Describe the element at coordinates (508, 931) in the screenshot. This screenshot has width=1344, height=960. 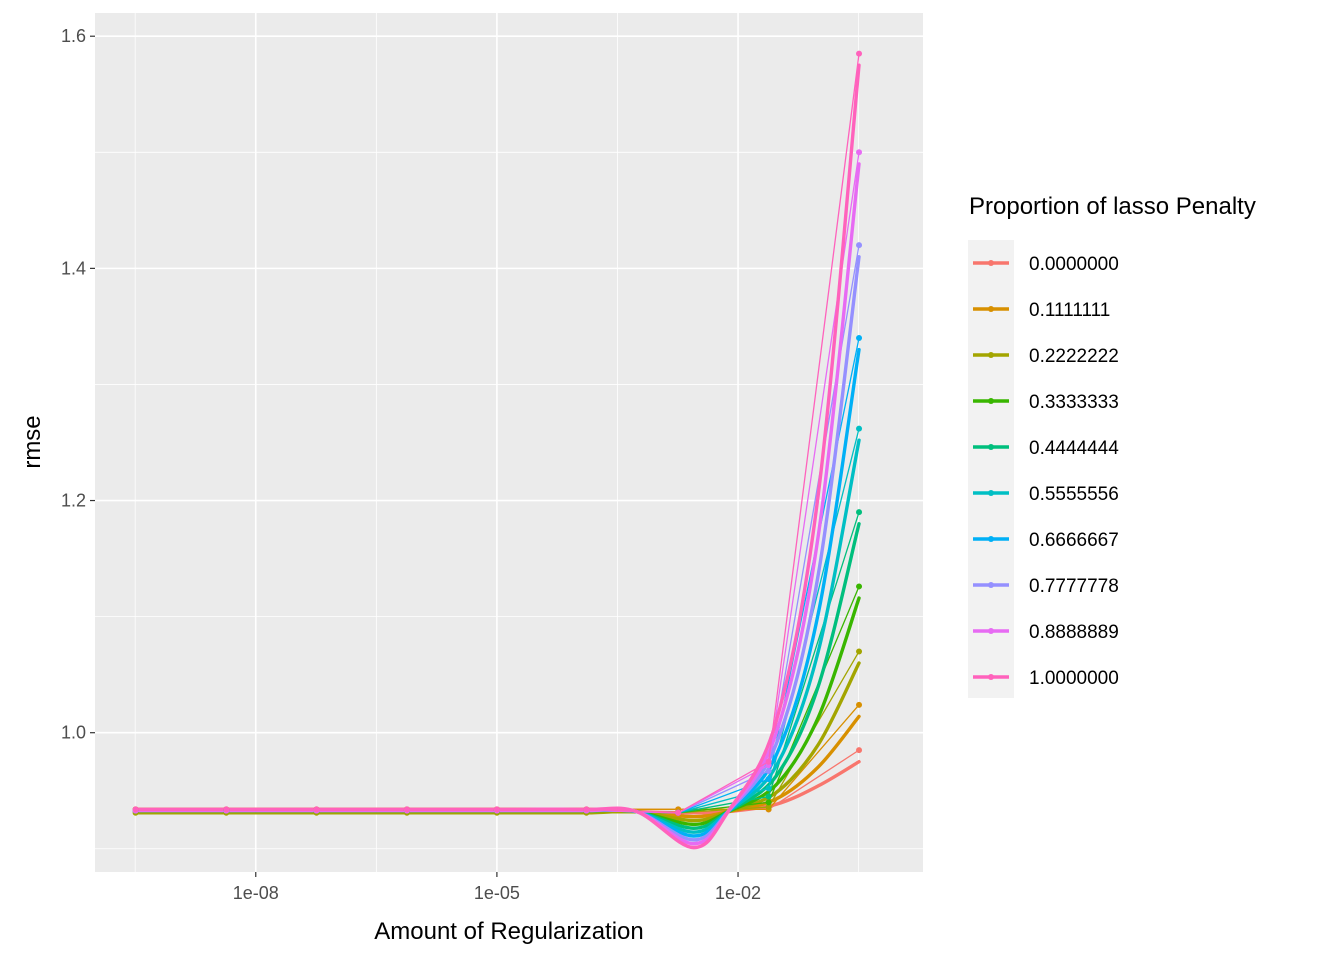
I see `x-axis-title: Amount of Regularization` at that location.